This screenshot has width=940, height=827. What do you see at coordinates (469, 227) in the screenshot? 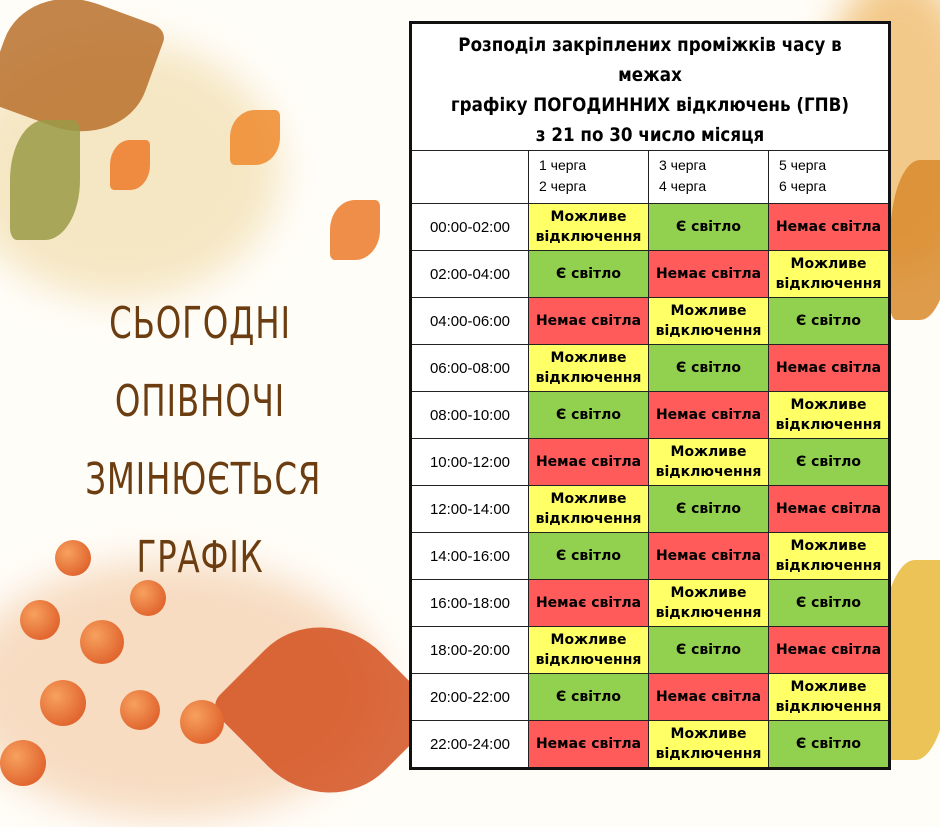
I see `time-slot: 00:00-02:00` at bounding box center [469, 227].